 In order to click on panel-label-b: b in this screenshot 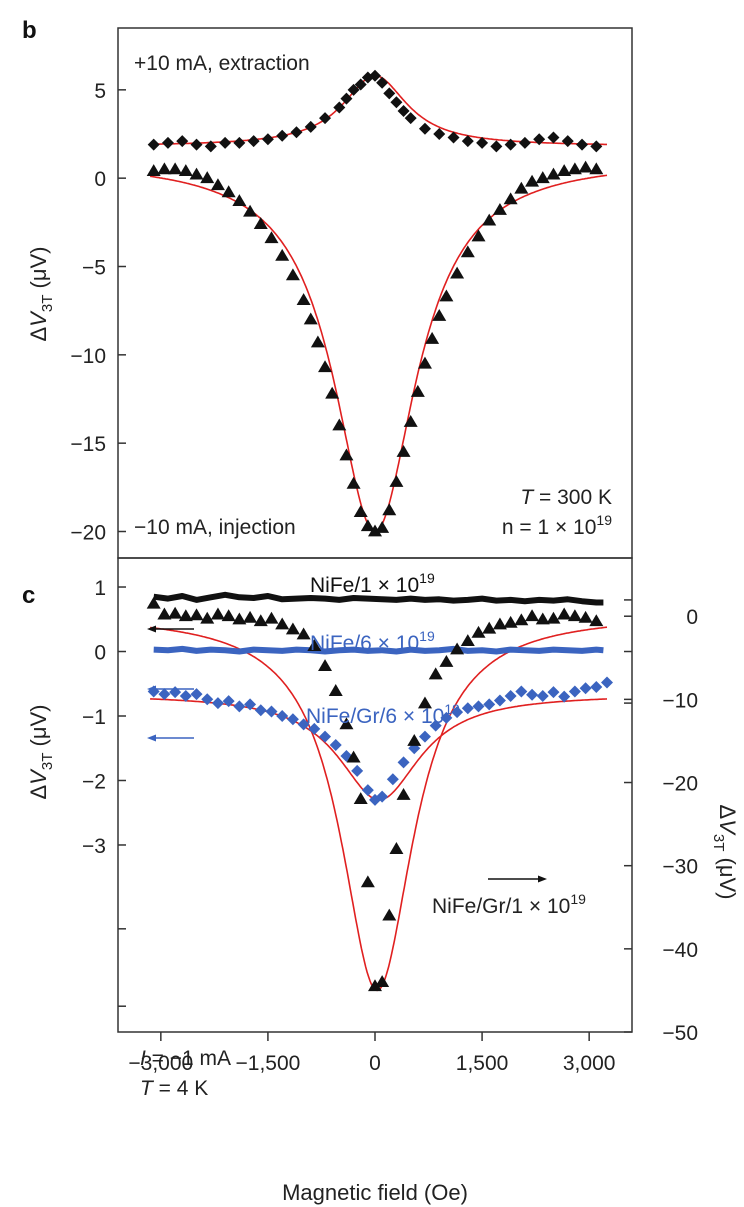, I will do `click(29, 30)`.